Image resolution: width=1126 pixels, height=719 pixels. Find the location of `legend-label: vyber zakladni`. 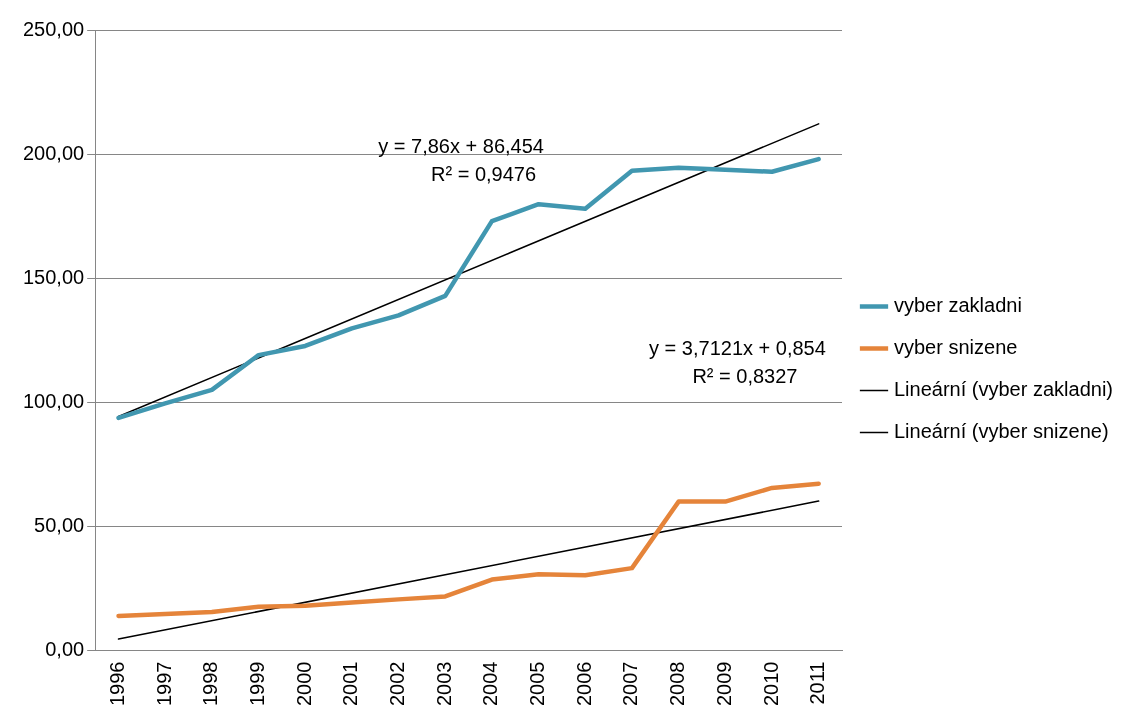

legend-label: vyber zakladni is located at coordinates (958, 305).